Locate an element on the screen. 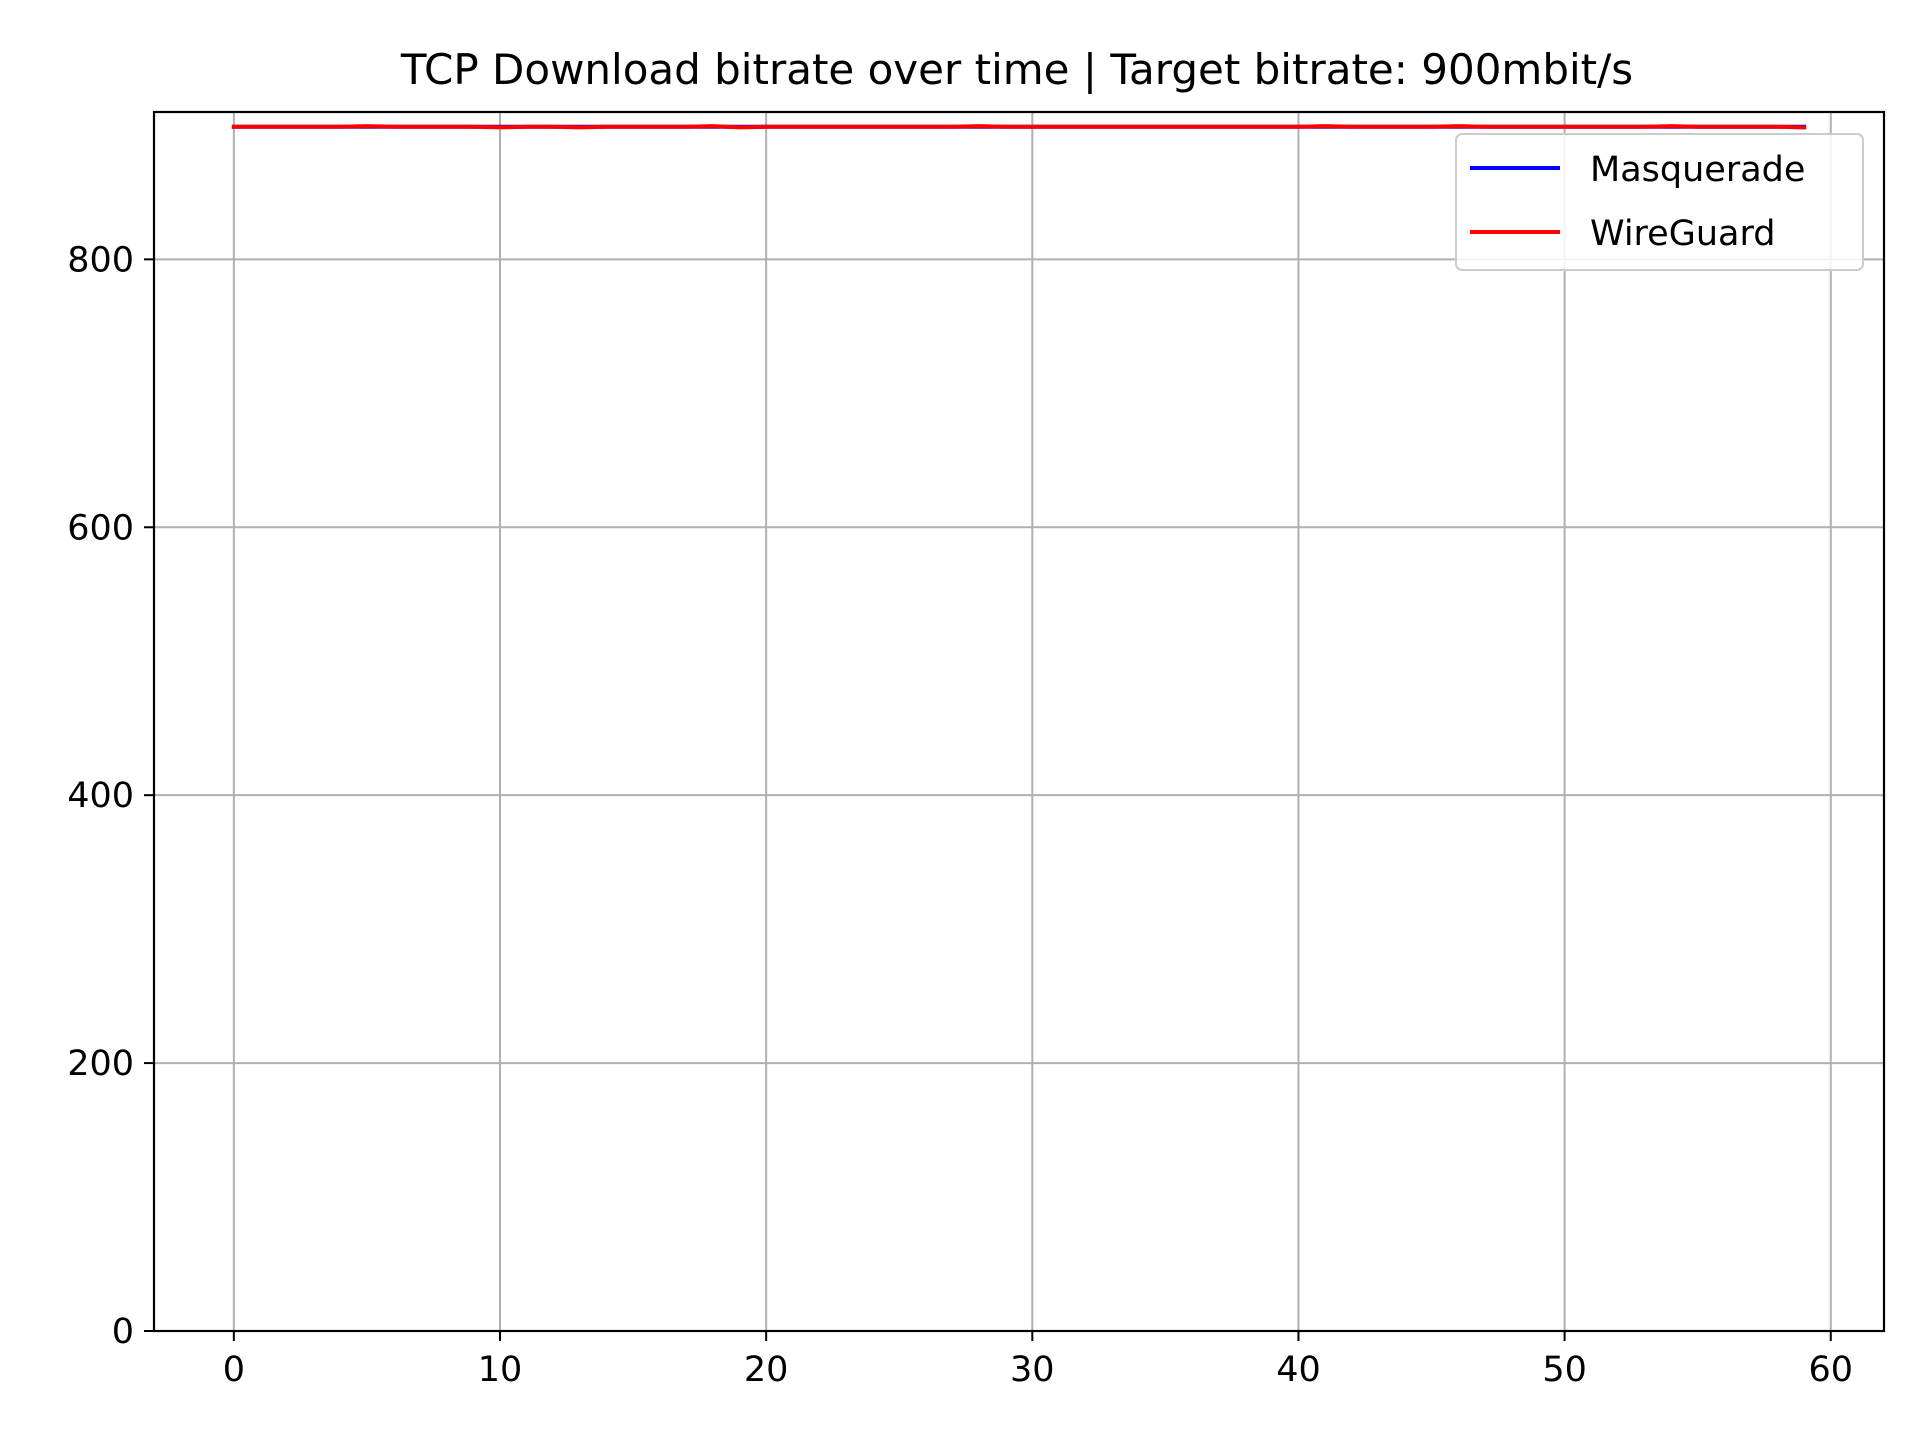 The width and height of the screenshot is (1920, 1440). x-tick-label: 0 is located at coordinates (234, 1370).